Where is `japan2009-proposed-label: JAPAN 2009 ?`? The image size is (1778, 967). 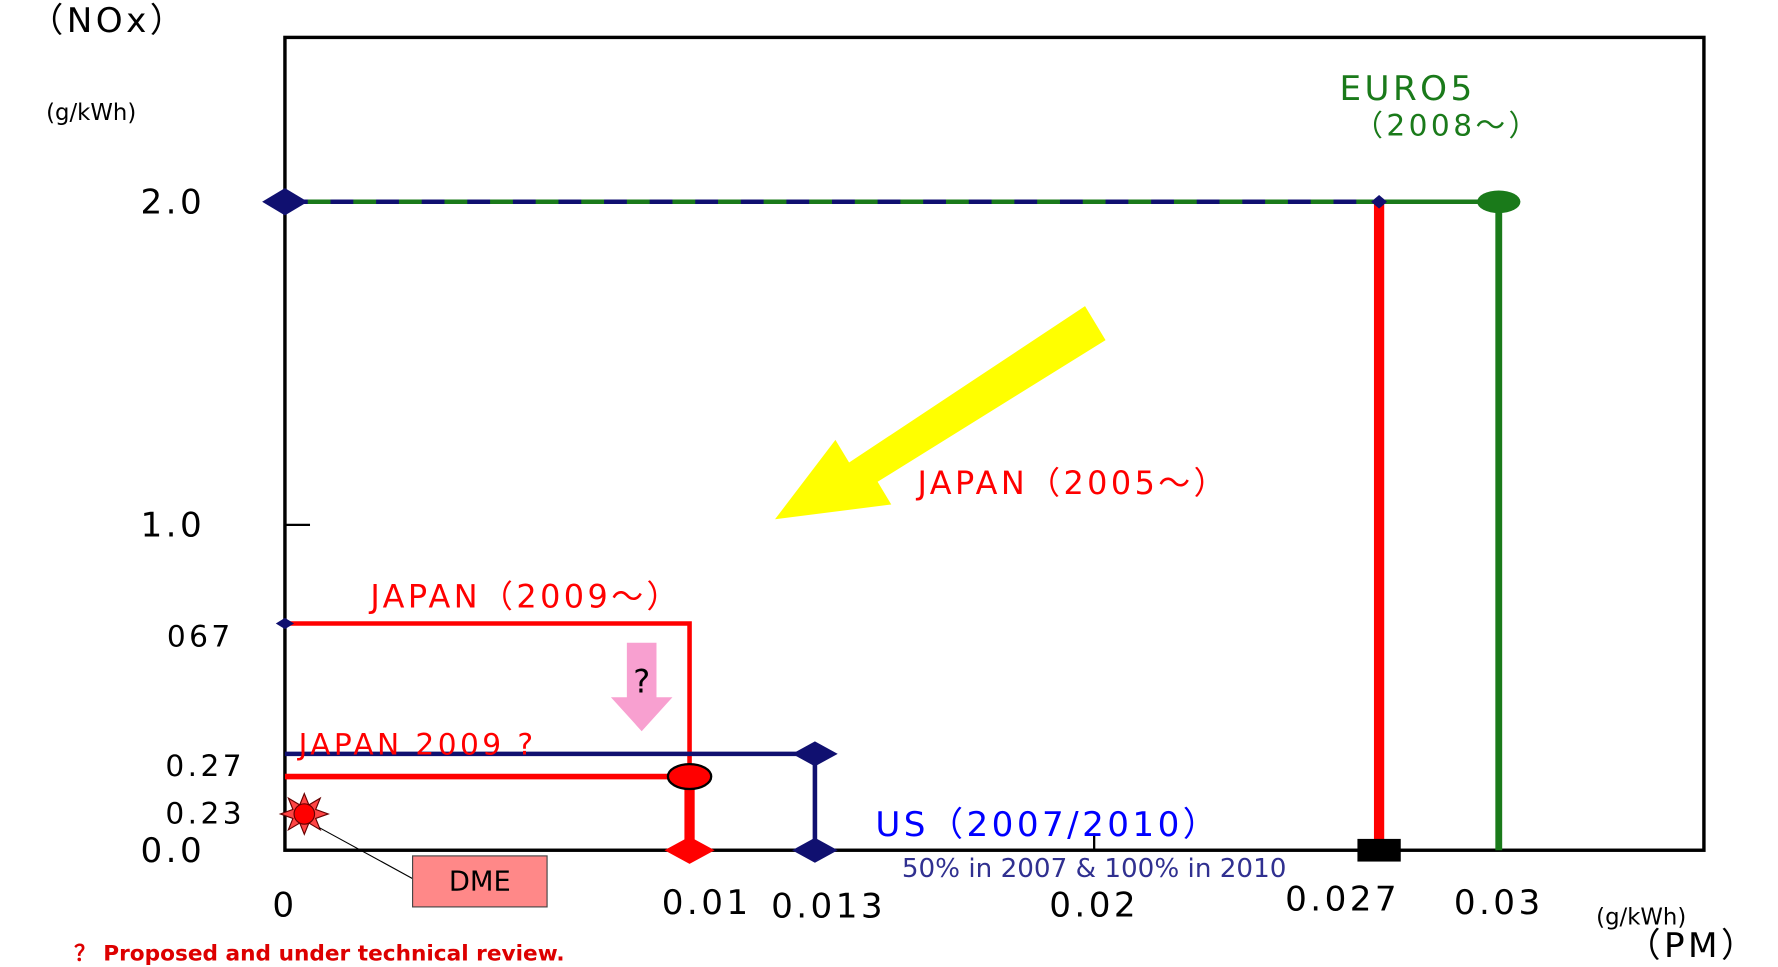 japan2009-proposed-label: JAPAN 2009 ? is located at coordinates (417, 744).